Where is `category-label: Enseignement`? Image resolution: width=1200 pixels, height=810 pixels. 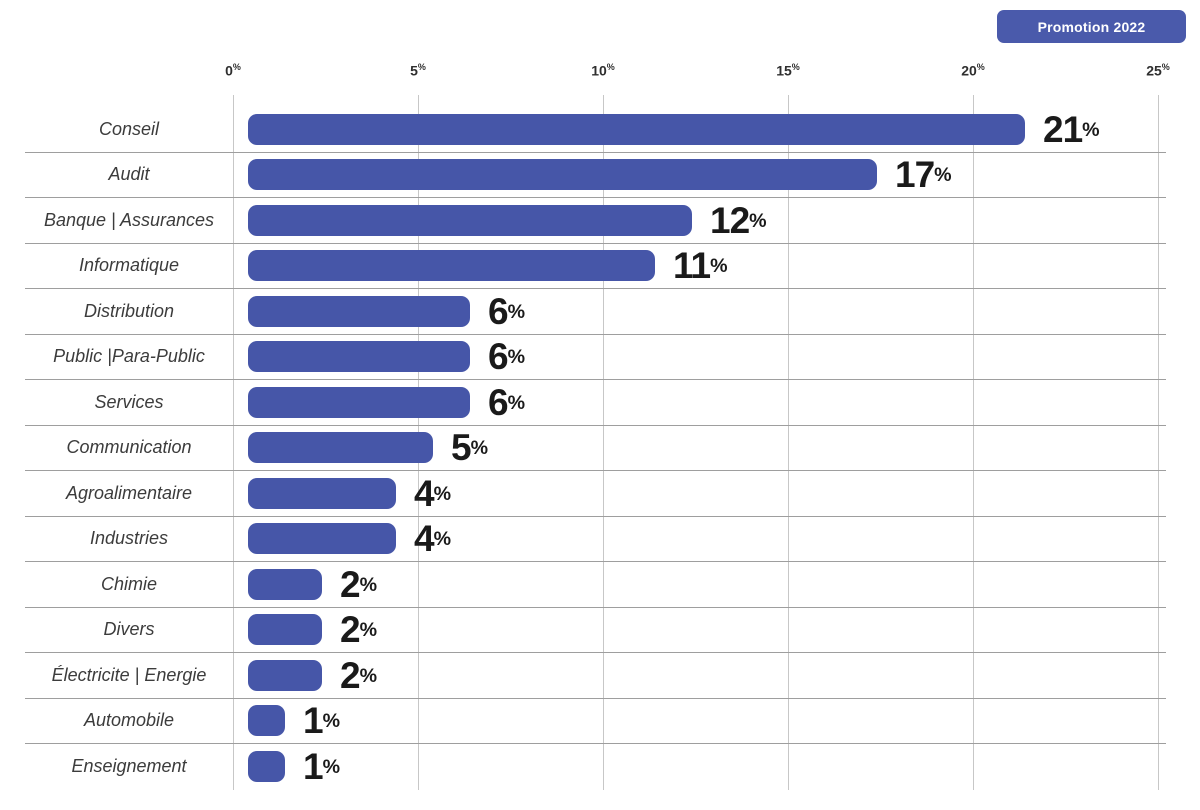
category-label: Enseignement is located at coordinates (129, 766).